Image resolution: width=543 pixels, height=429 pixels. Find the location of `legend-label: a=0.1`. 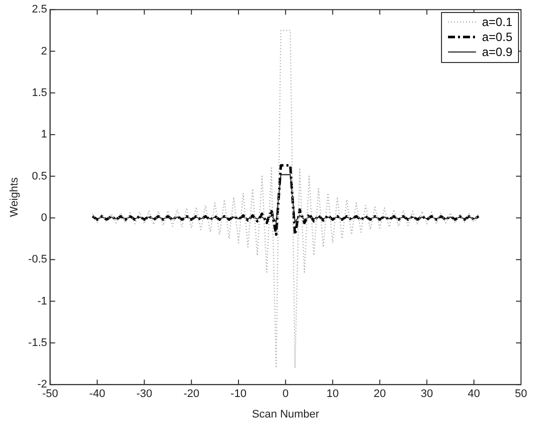

legend-label: a=0.1 is located at coordinates (497, 22).